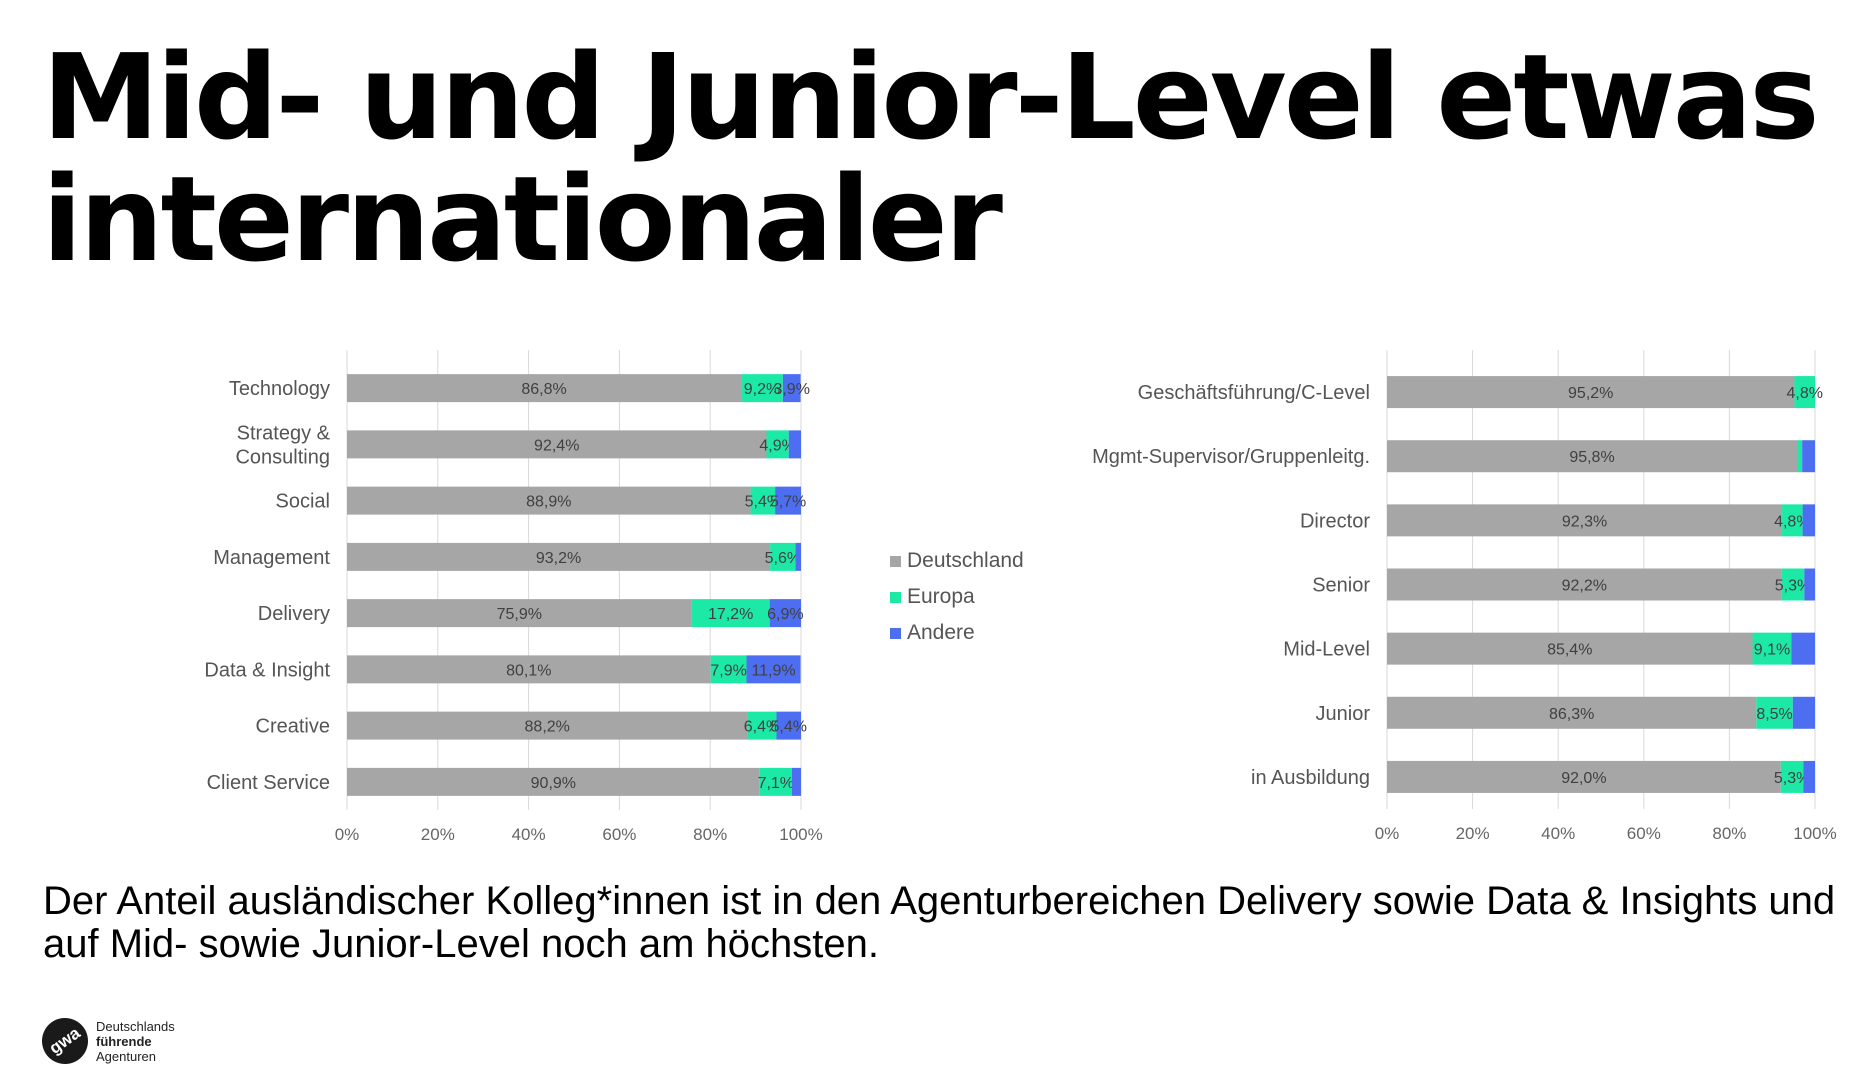 The height and width of the screenshot is (1076, 1859). What do you see at coordinates (941, 596) in the screenshot?
I see `legend-label-europa: Europa` at bounding box center [941, 596].